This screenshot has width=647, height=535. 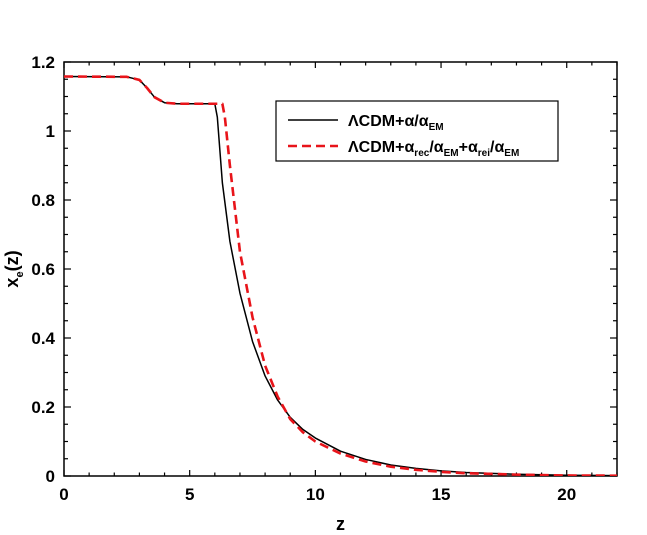 I want to click on y-tick-label: 0.6, so click(x=43, y=269).